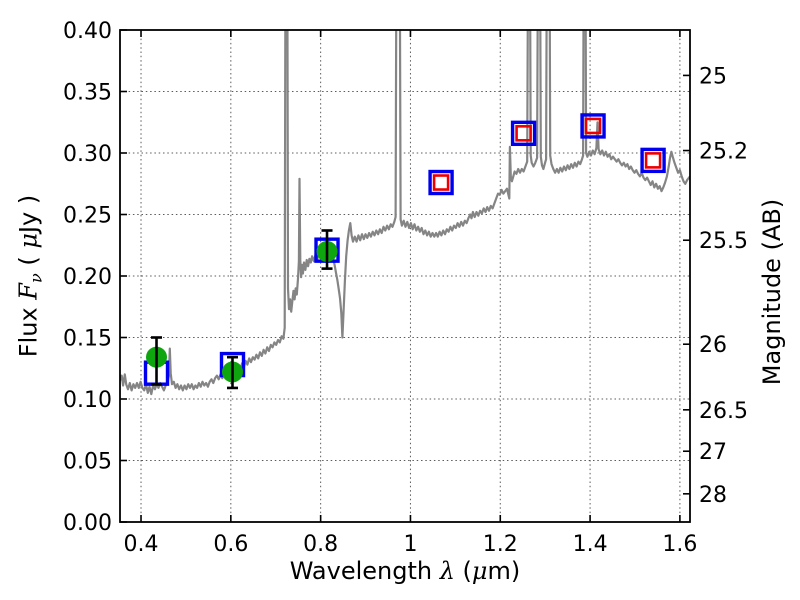 This screenshot has width=800, height=600. I want to click on y-tick-label: 0.00, so click(87, 523).